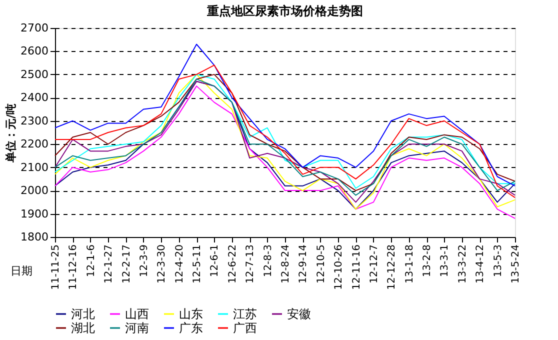  I want to click on chart-title: 重点地区尿素市场价格走势图, so click(284, 11).